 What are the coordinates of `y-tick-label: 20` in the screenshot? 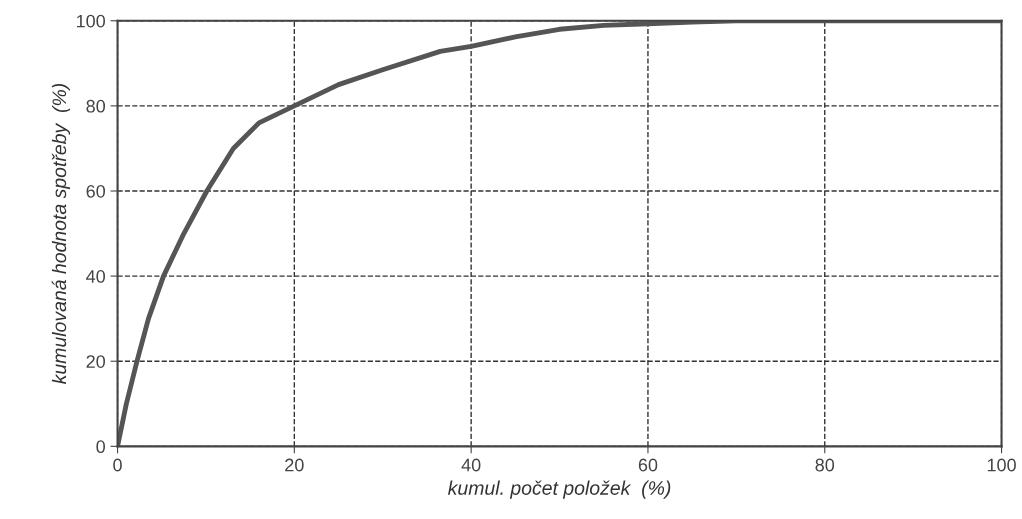 It's located at (96, 361).